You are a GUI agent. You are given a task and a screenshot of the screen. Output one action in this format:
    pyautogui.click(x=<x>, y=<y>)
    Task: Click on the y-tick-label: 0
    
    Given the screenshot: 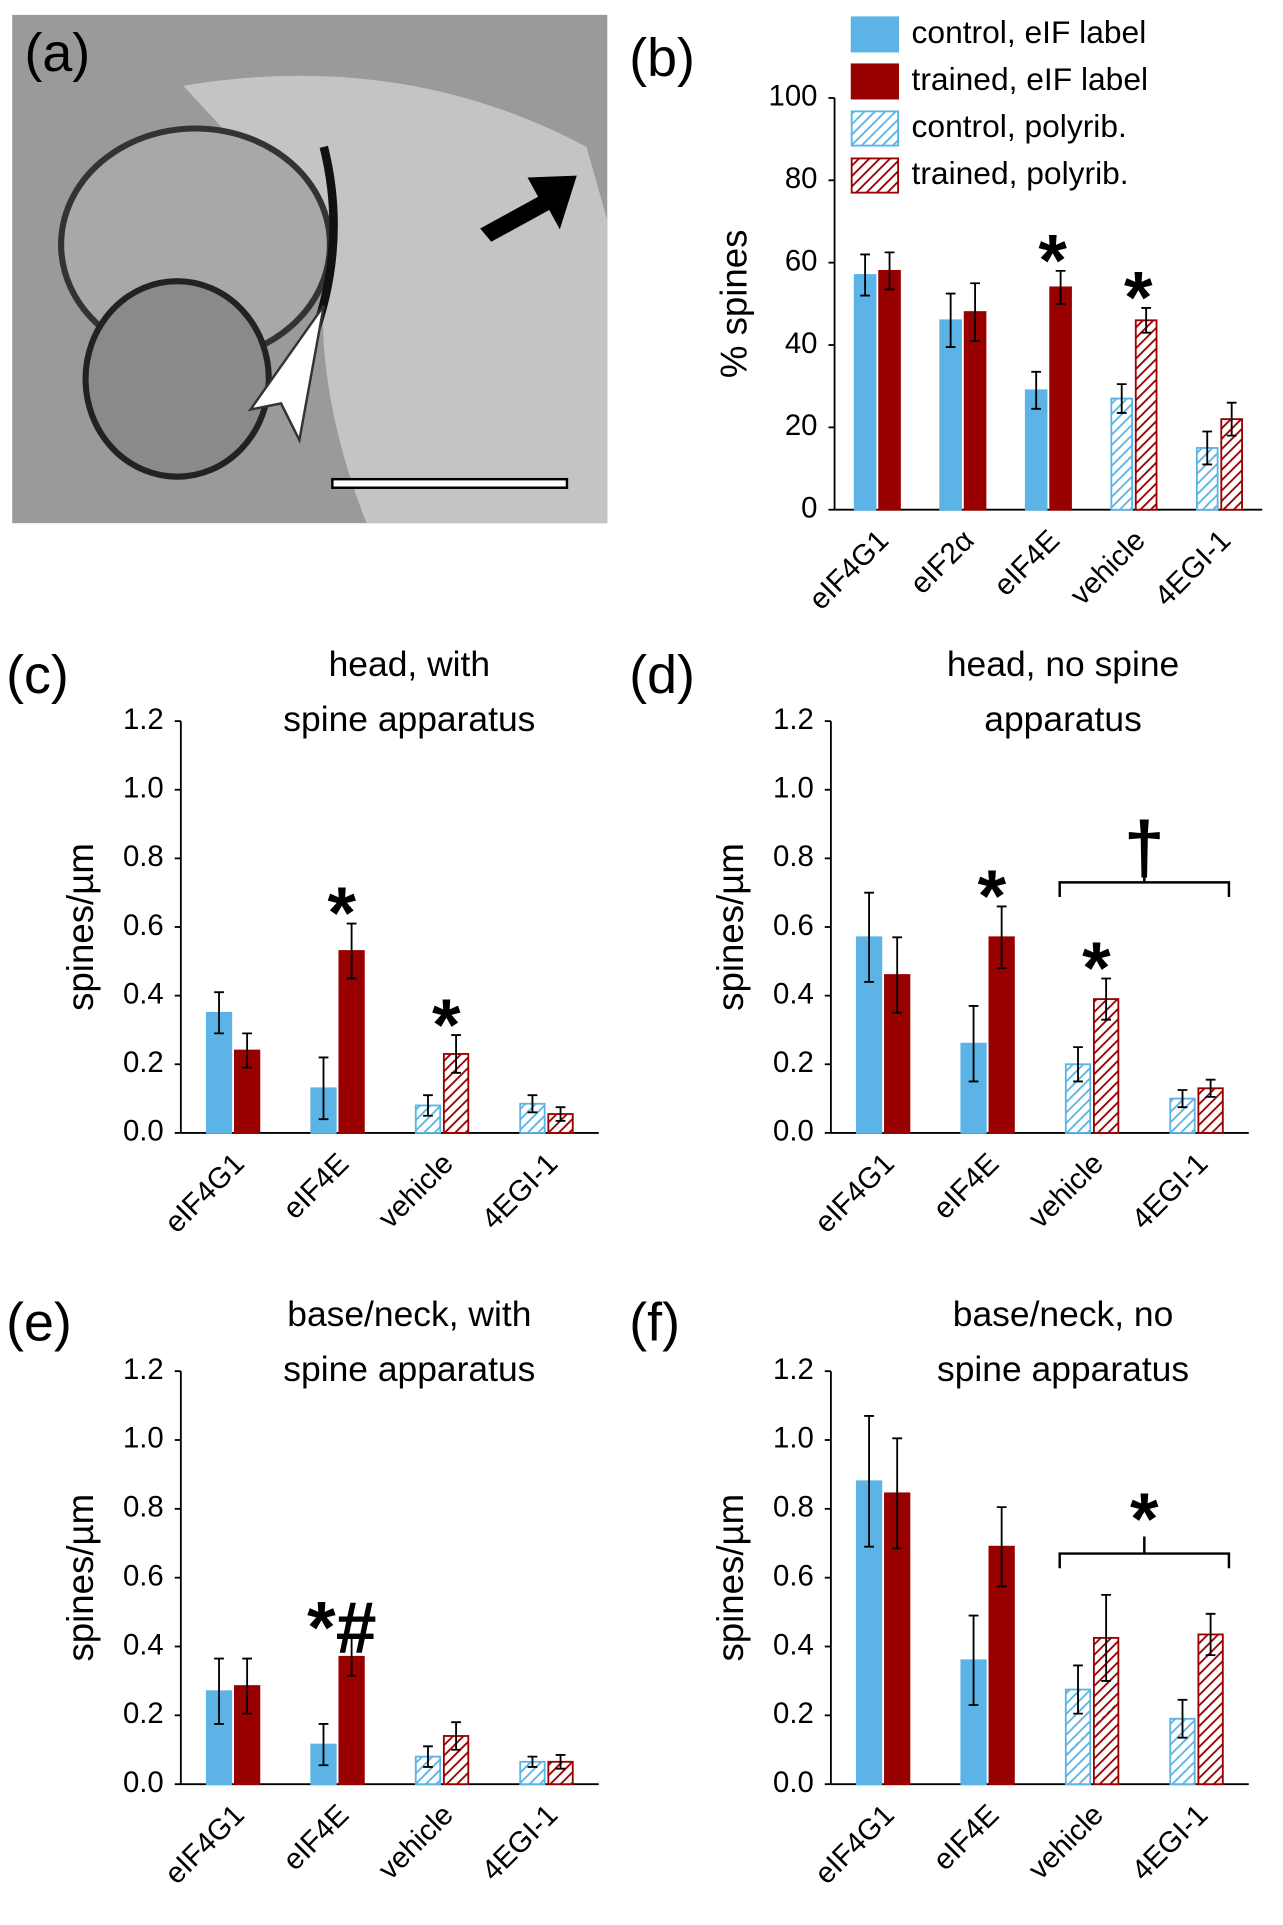 What is the action you would take?
    pyautogui.click(x=809, y=507)
    